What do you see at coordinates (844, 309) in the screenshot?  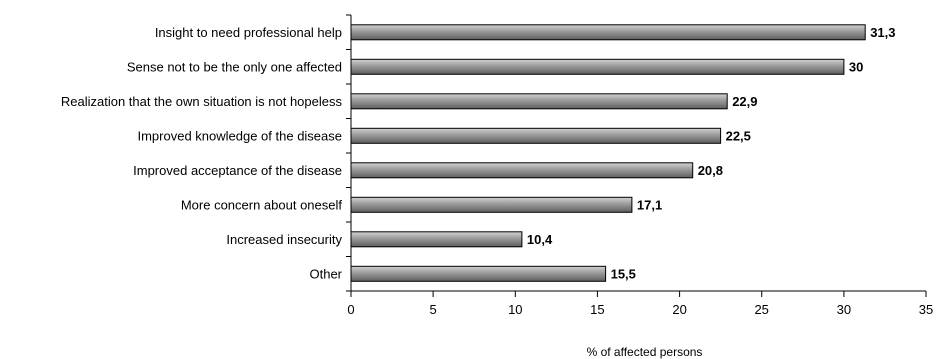 I see `x-tick-label: 30` at bounding box center [844, 309].